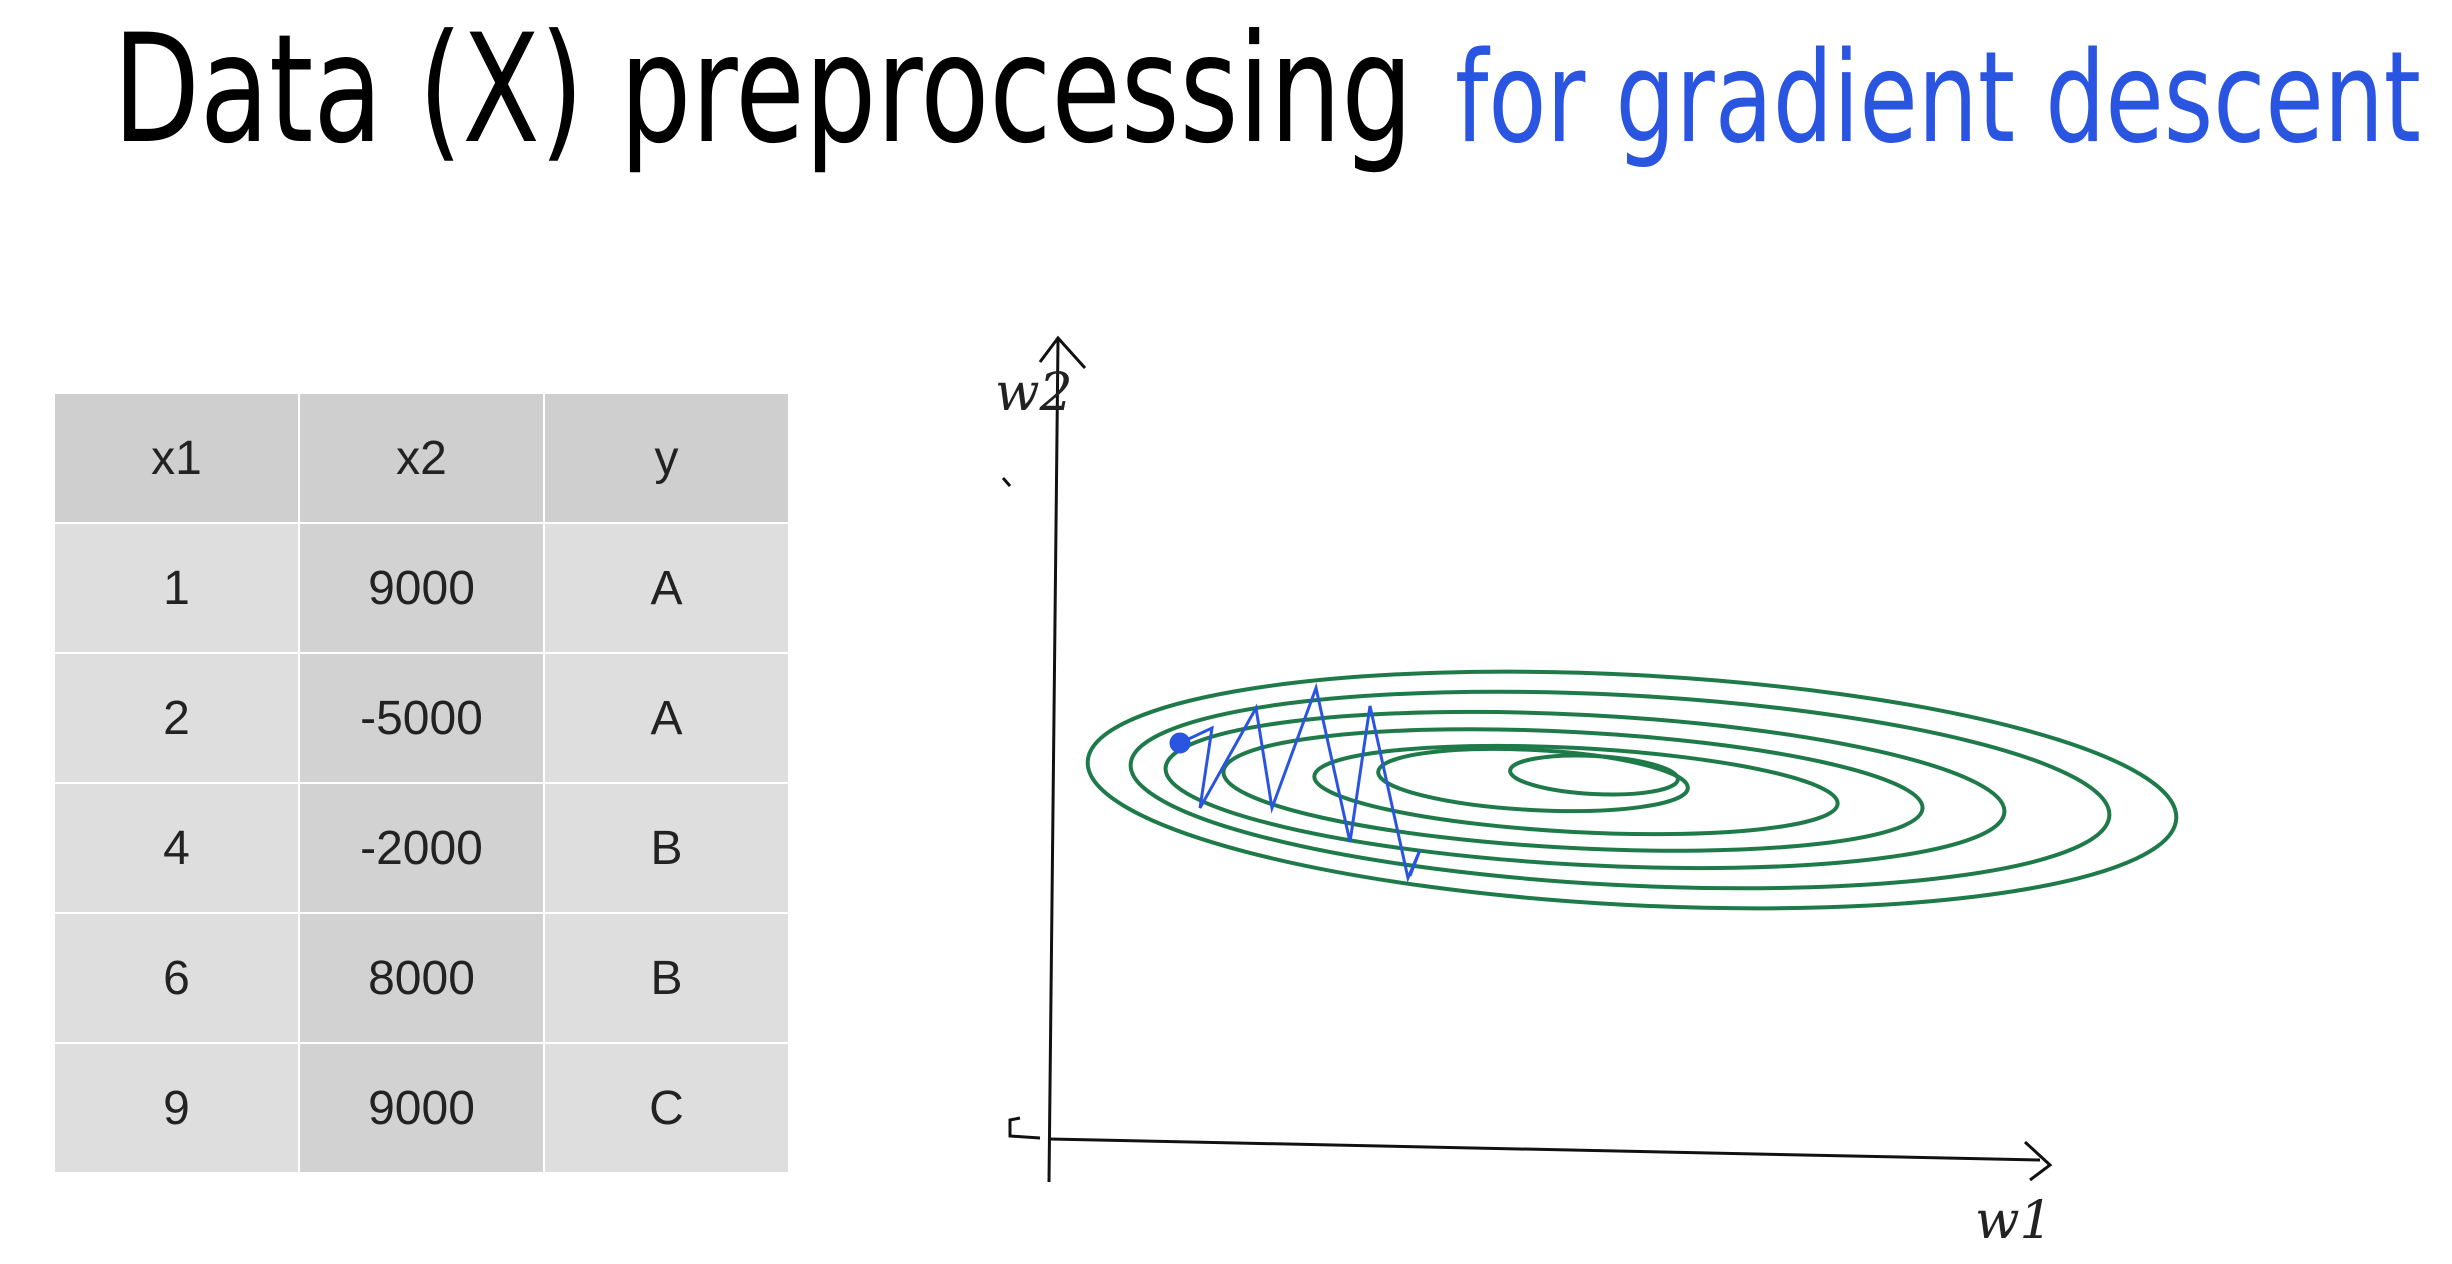  I want to click on title-main: Data (X) preprocessing, so click(763, 90).